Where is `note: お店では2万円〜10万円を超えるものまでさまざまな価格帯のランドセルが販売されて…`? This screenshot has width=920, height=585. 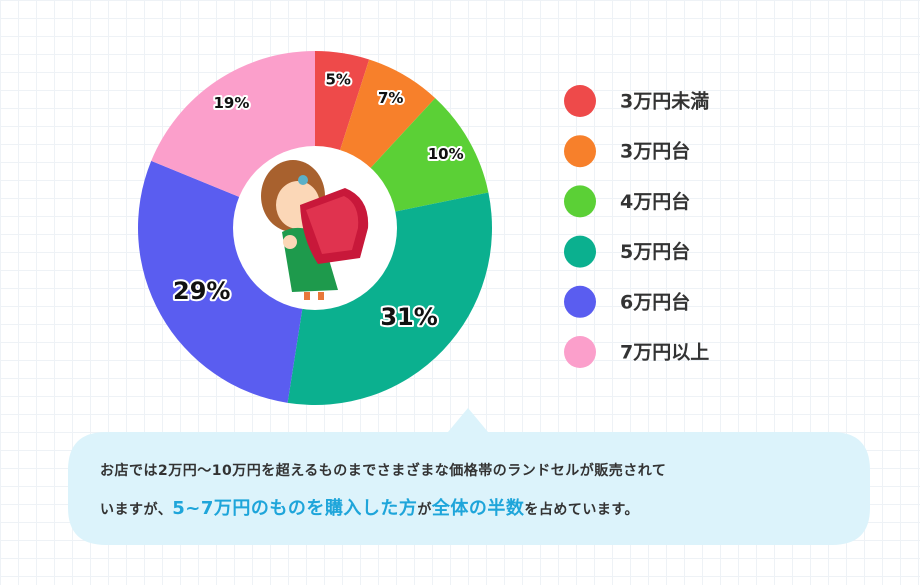
note: お店では2万円〜10万円を超えるものまでさまざまな価格帯のランドセルが販売されて… is located at coordinates (480, 490).